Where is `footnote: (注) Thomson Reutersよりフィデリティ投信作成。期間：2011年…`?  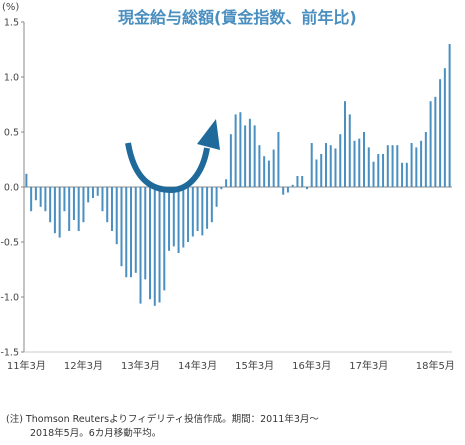
footnote: (注) Thomson Reutersよりフィデリティ投信作成。期間：2011年… is located at coordinates (233, 427).